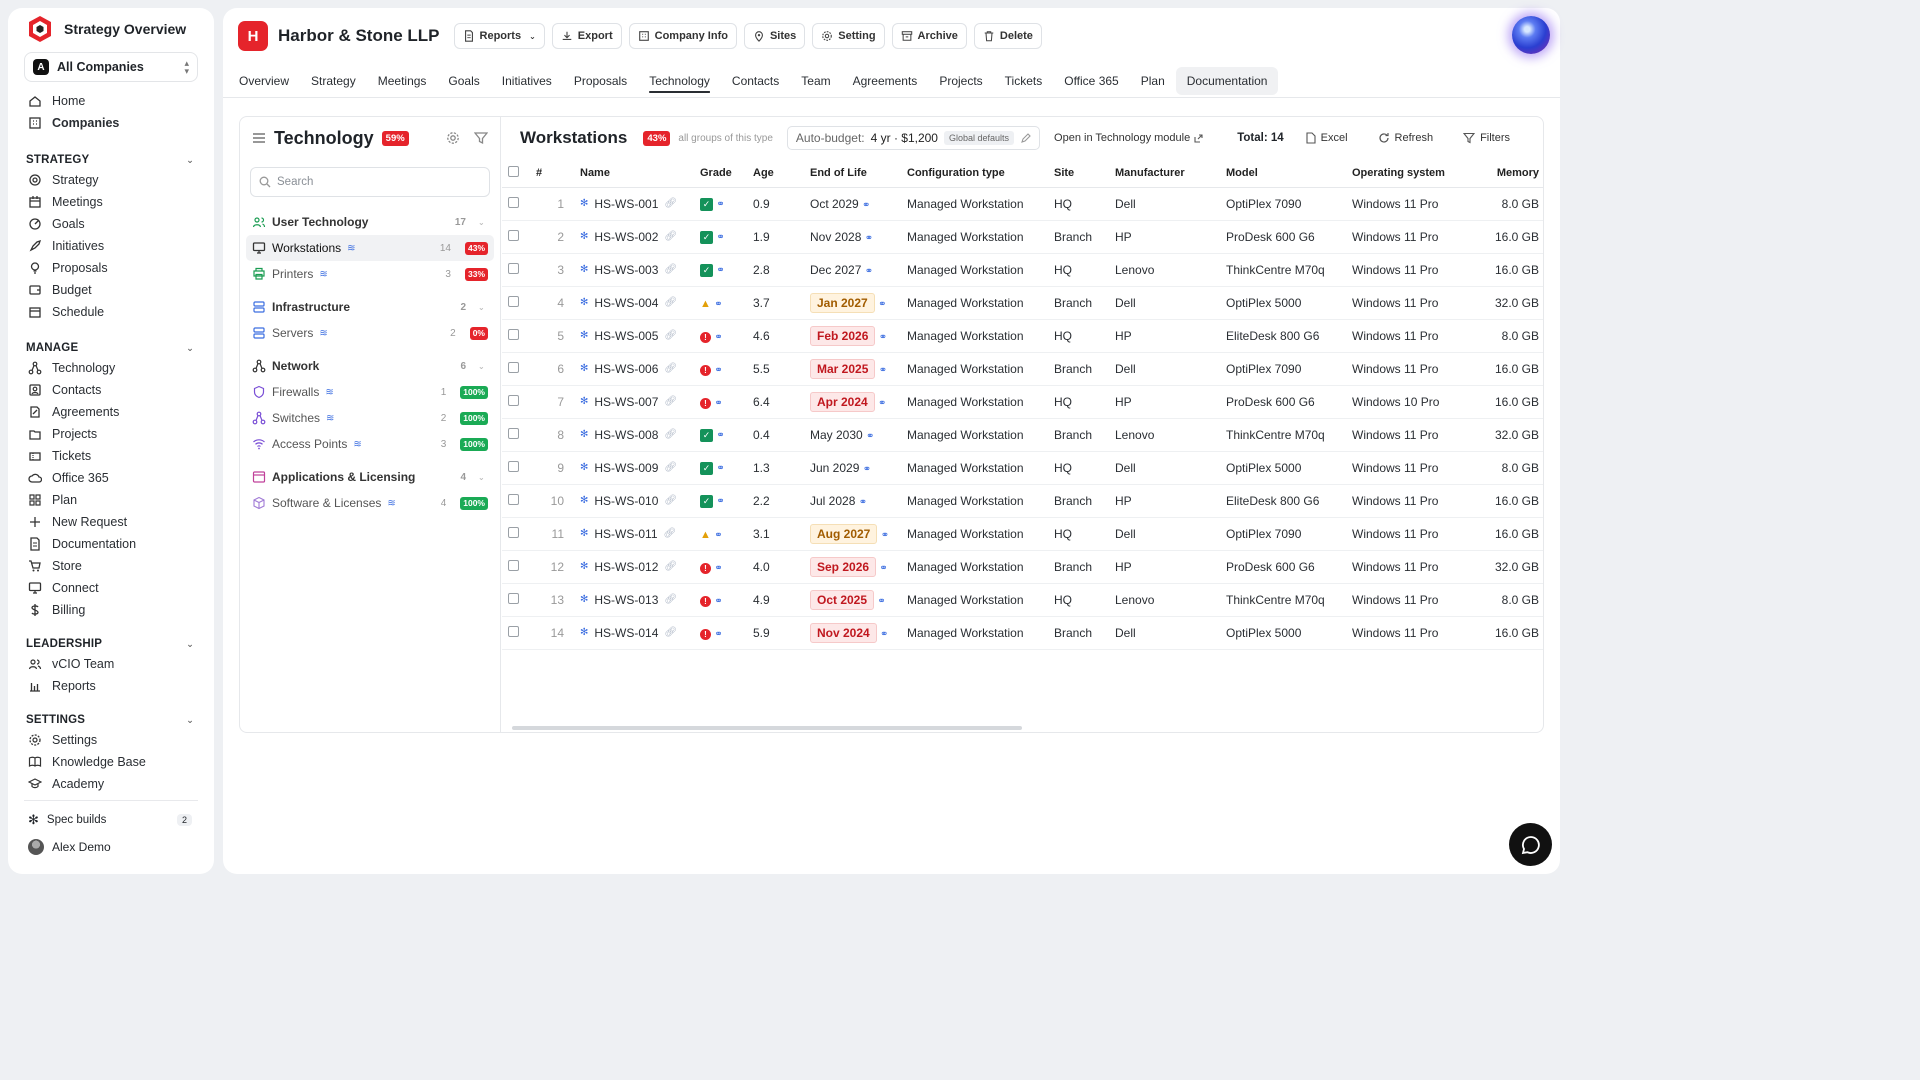 The height and width of the screenshot is (1080, 1920). I want to click on column-header-model: Model, so click(1289, 173).